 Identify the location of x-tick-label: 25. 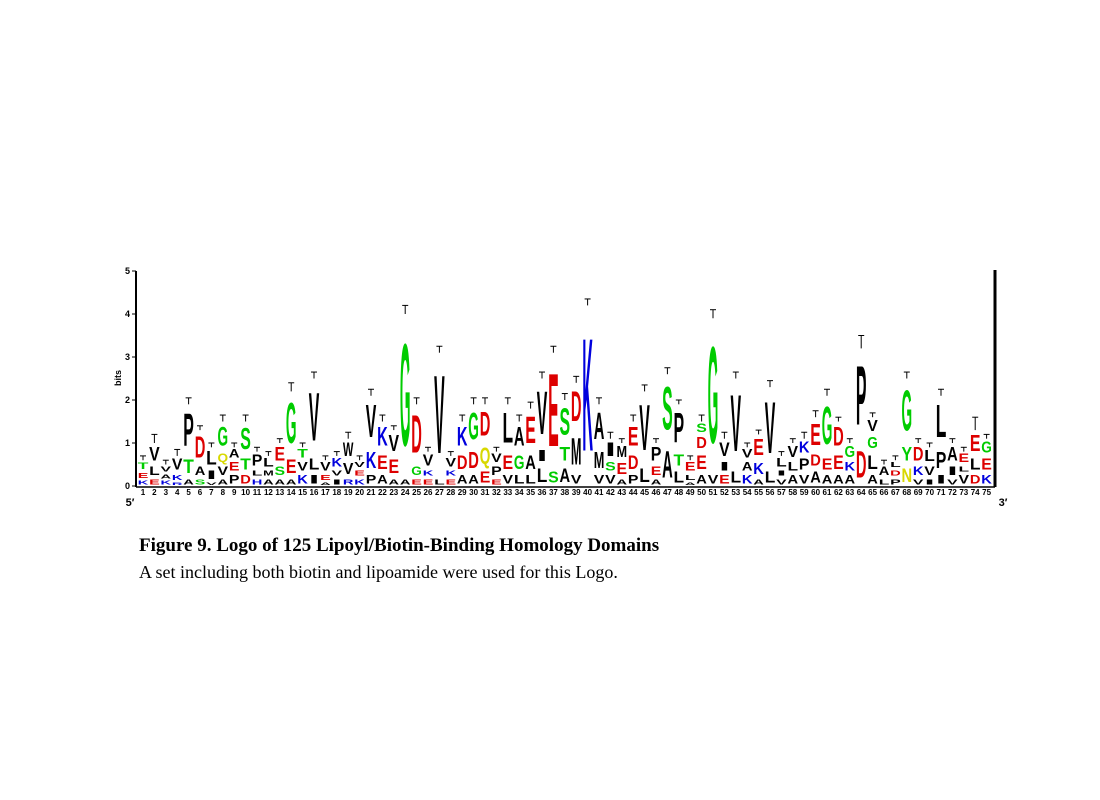
(416, 492).